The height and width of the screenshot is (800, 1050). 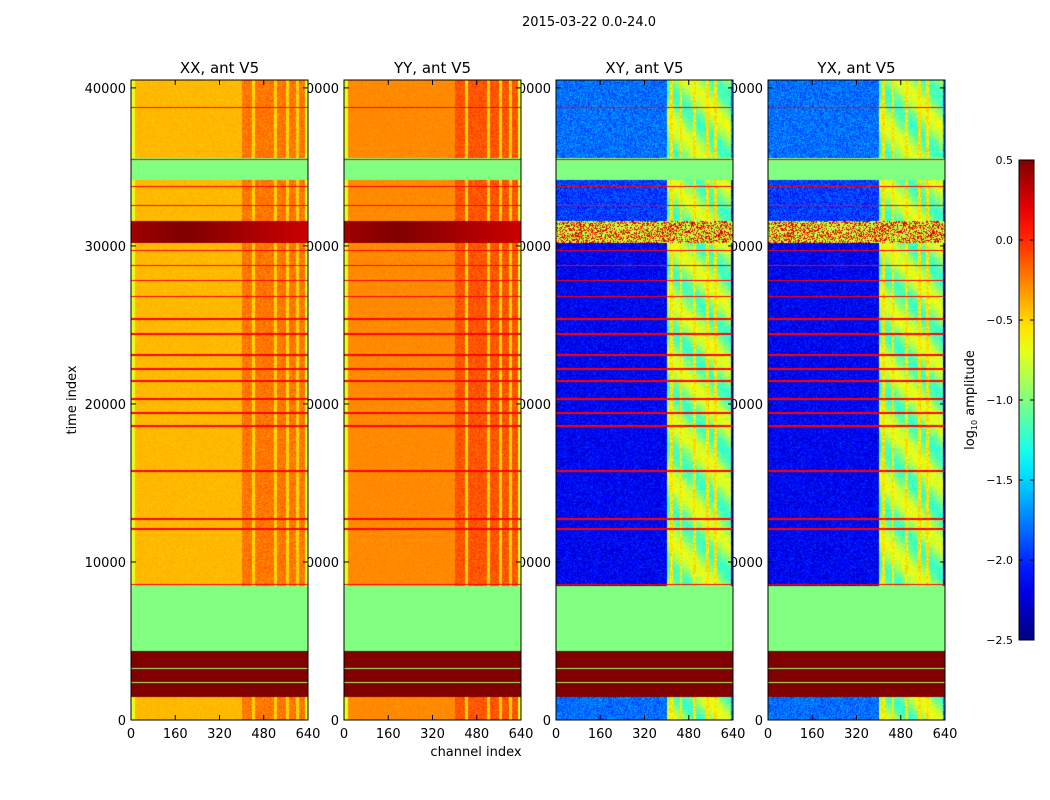 I want to click on figure-title: 2015-03-22 0.0-24.0, so click(x=589, y=22).